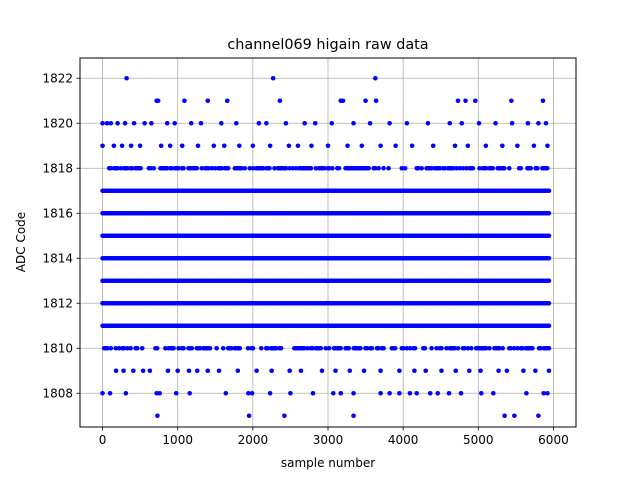 The image size is (640, 484). Describe the element at coordinates (403, 440) in the screenshot. I see `x-tick-label: 4000` at that location.